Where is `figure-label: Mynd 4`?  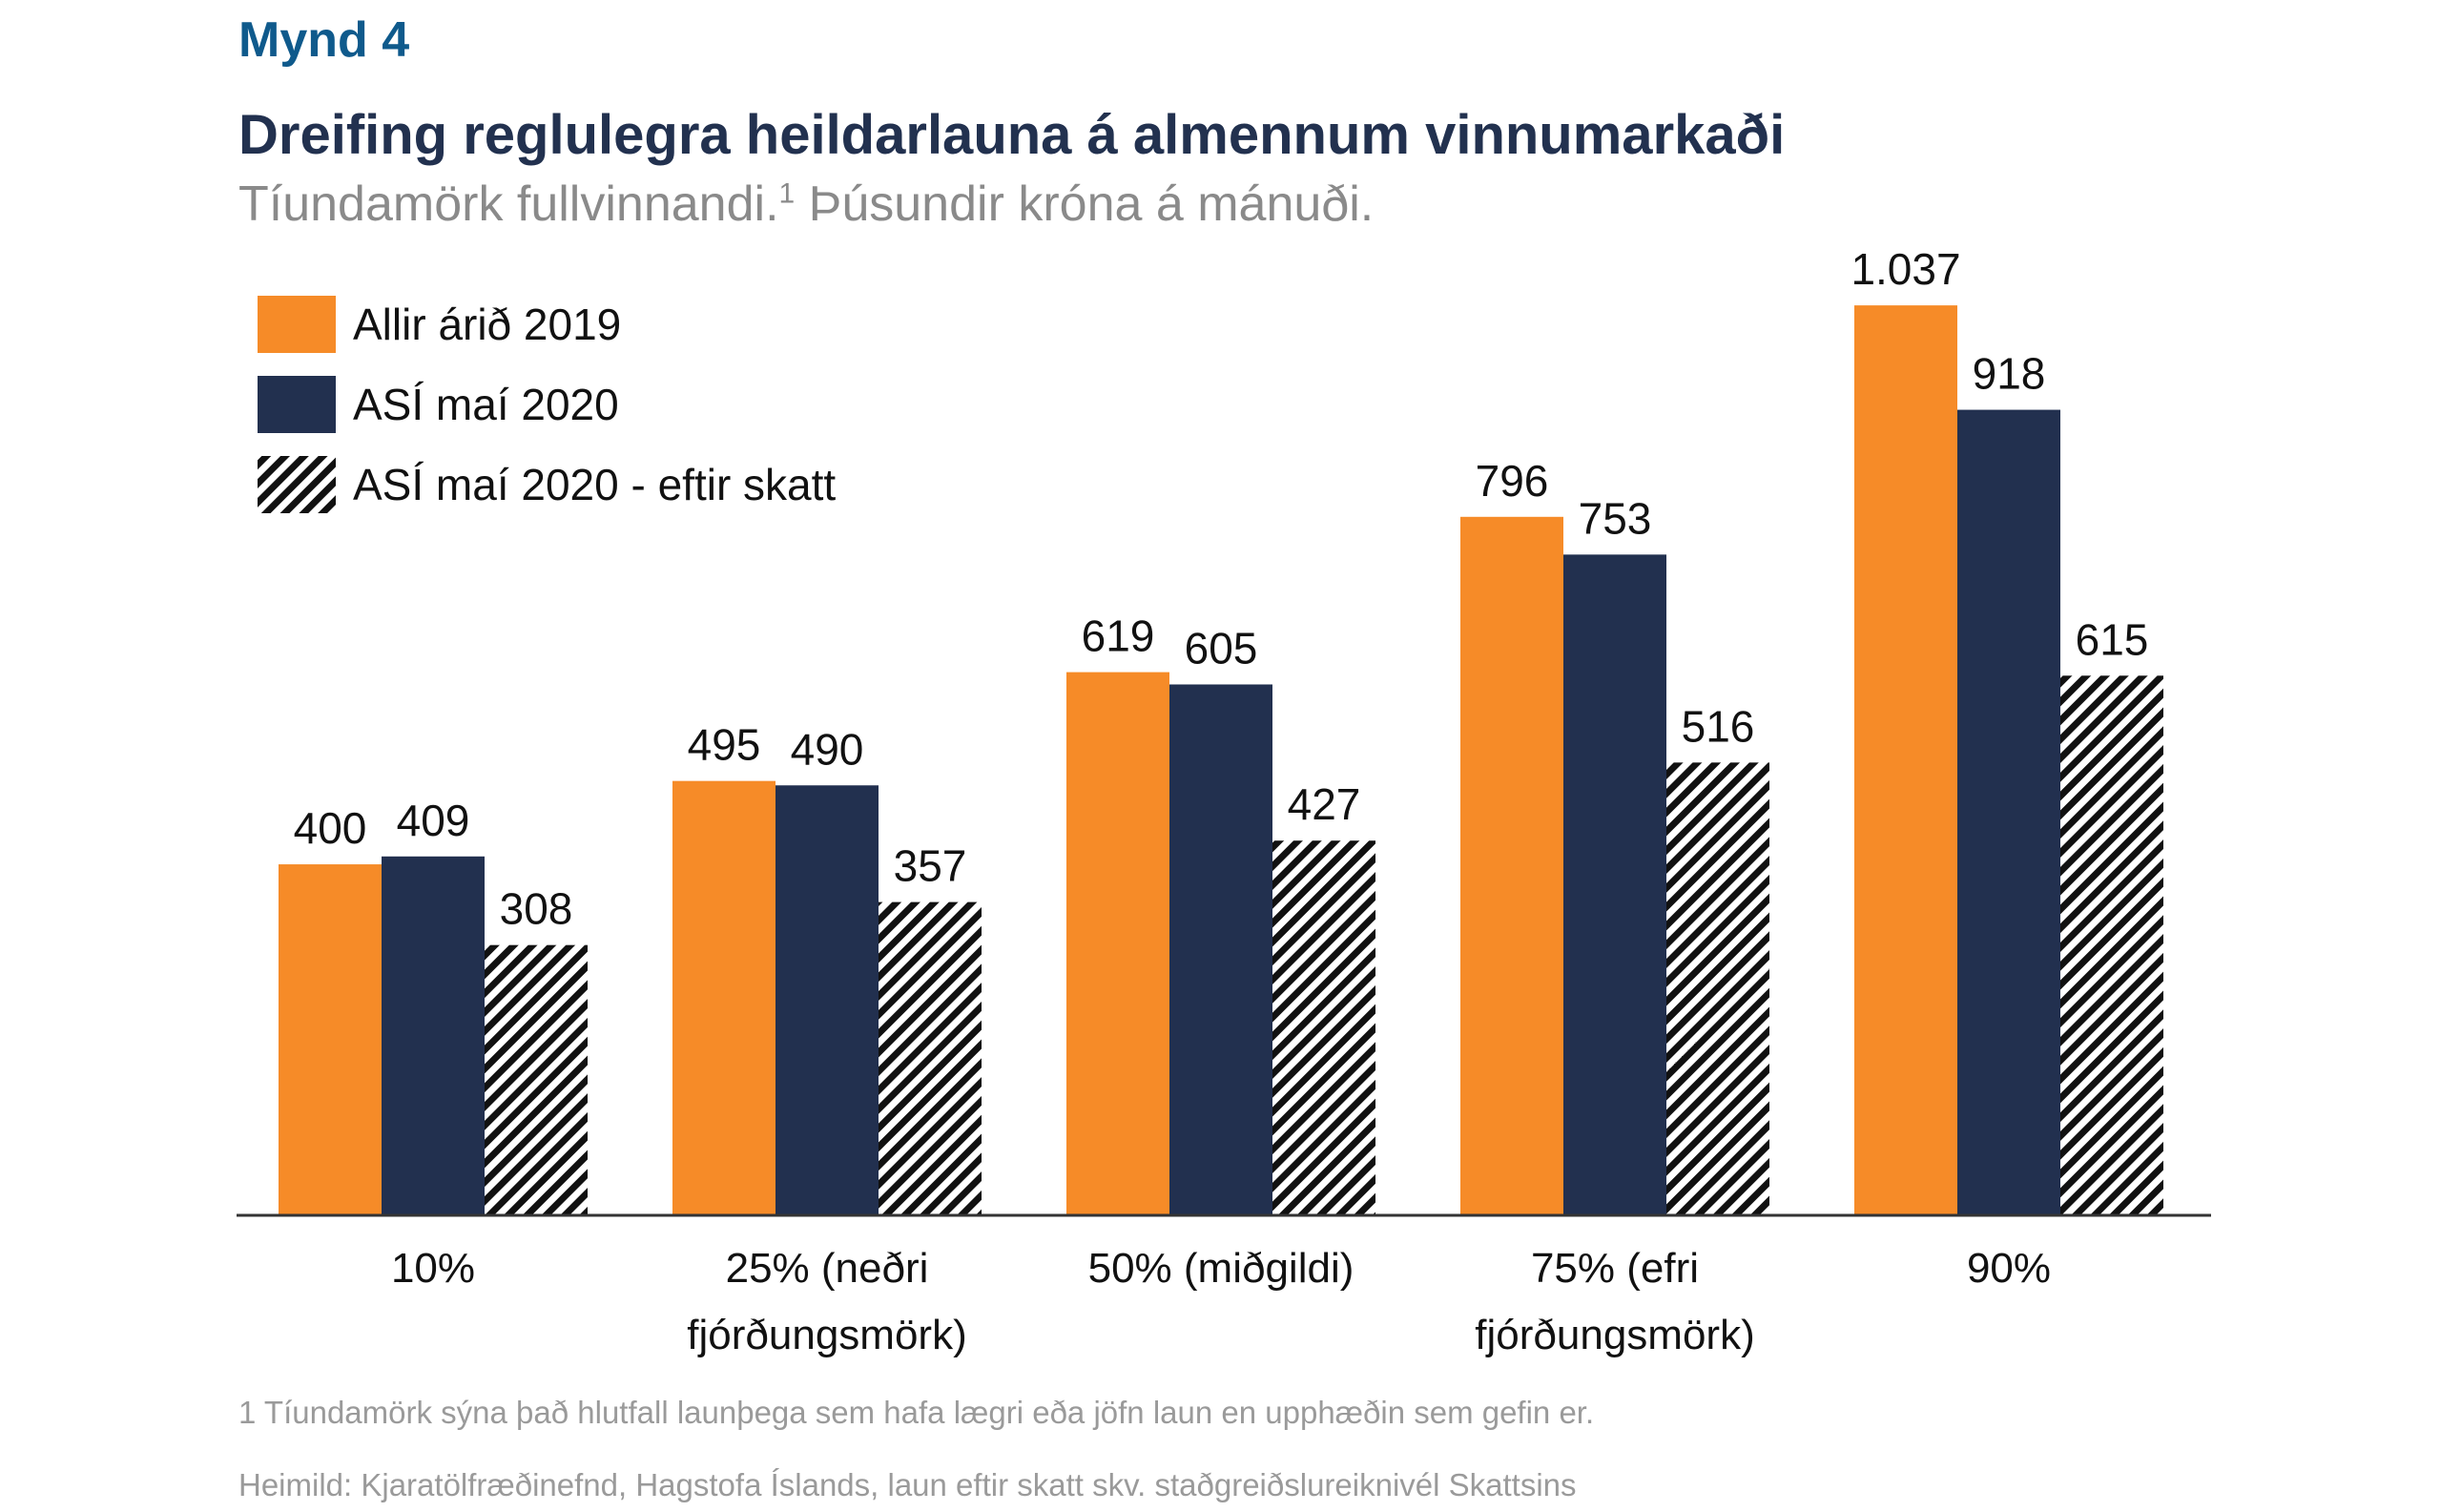 figure-label: Mynd 4 is located at coordinates (324, 40).